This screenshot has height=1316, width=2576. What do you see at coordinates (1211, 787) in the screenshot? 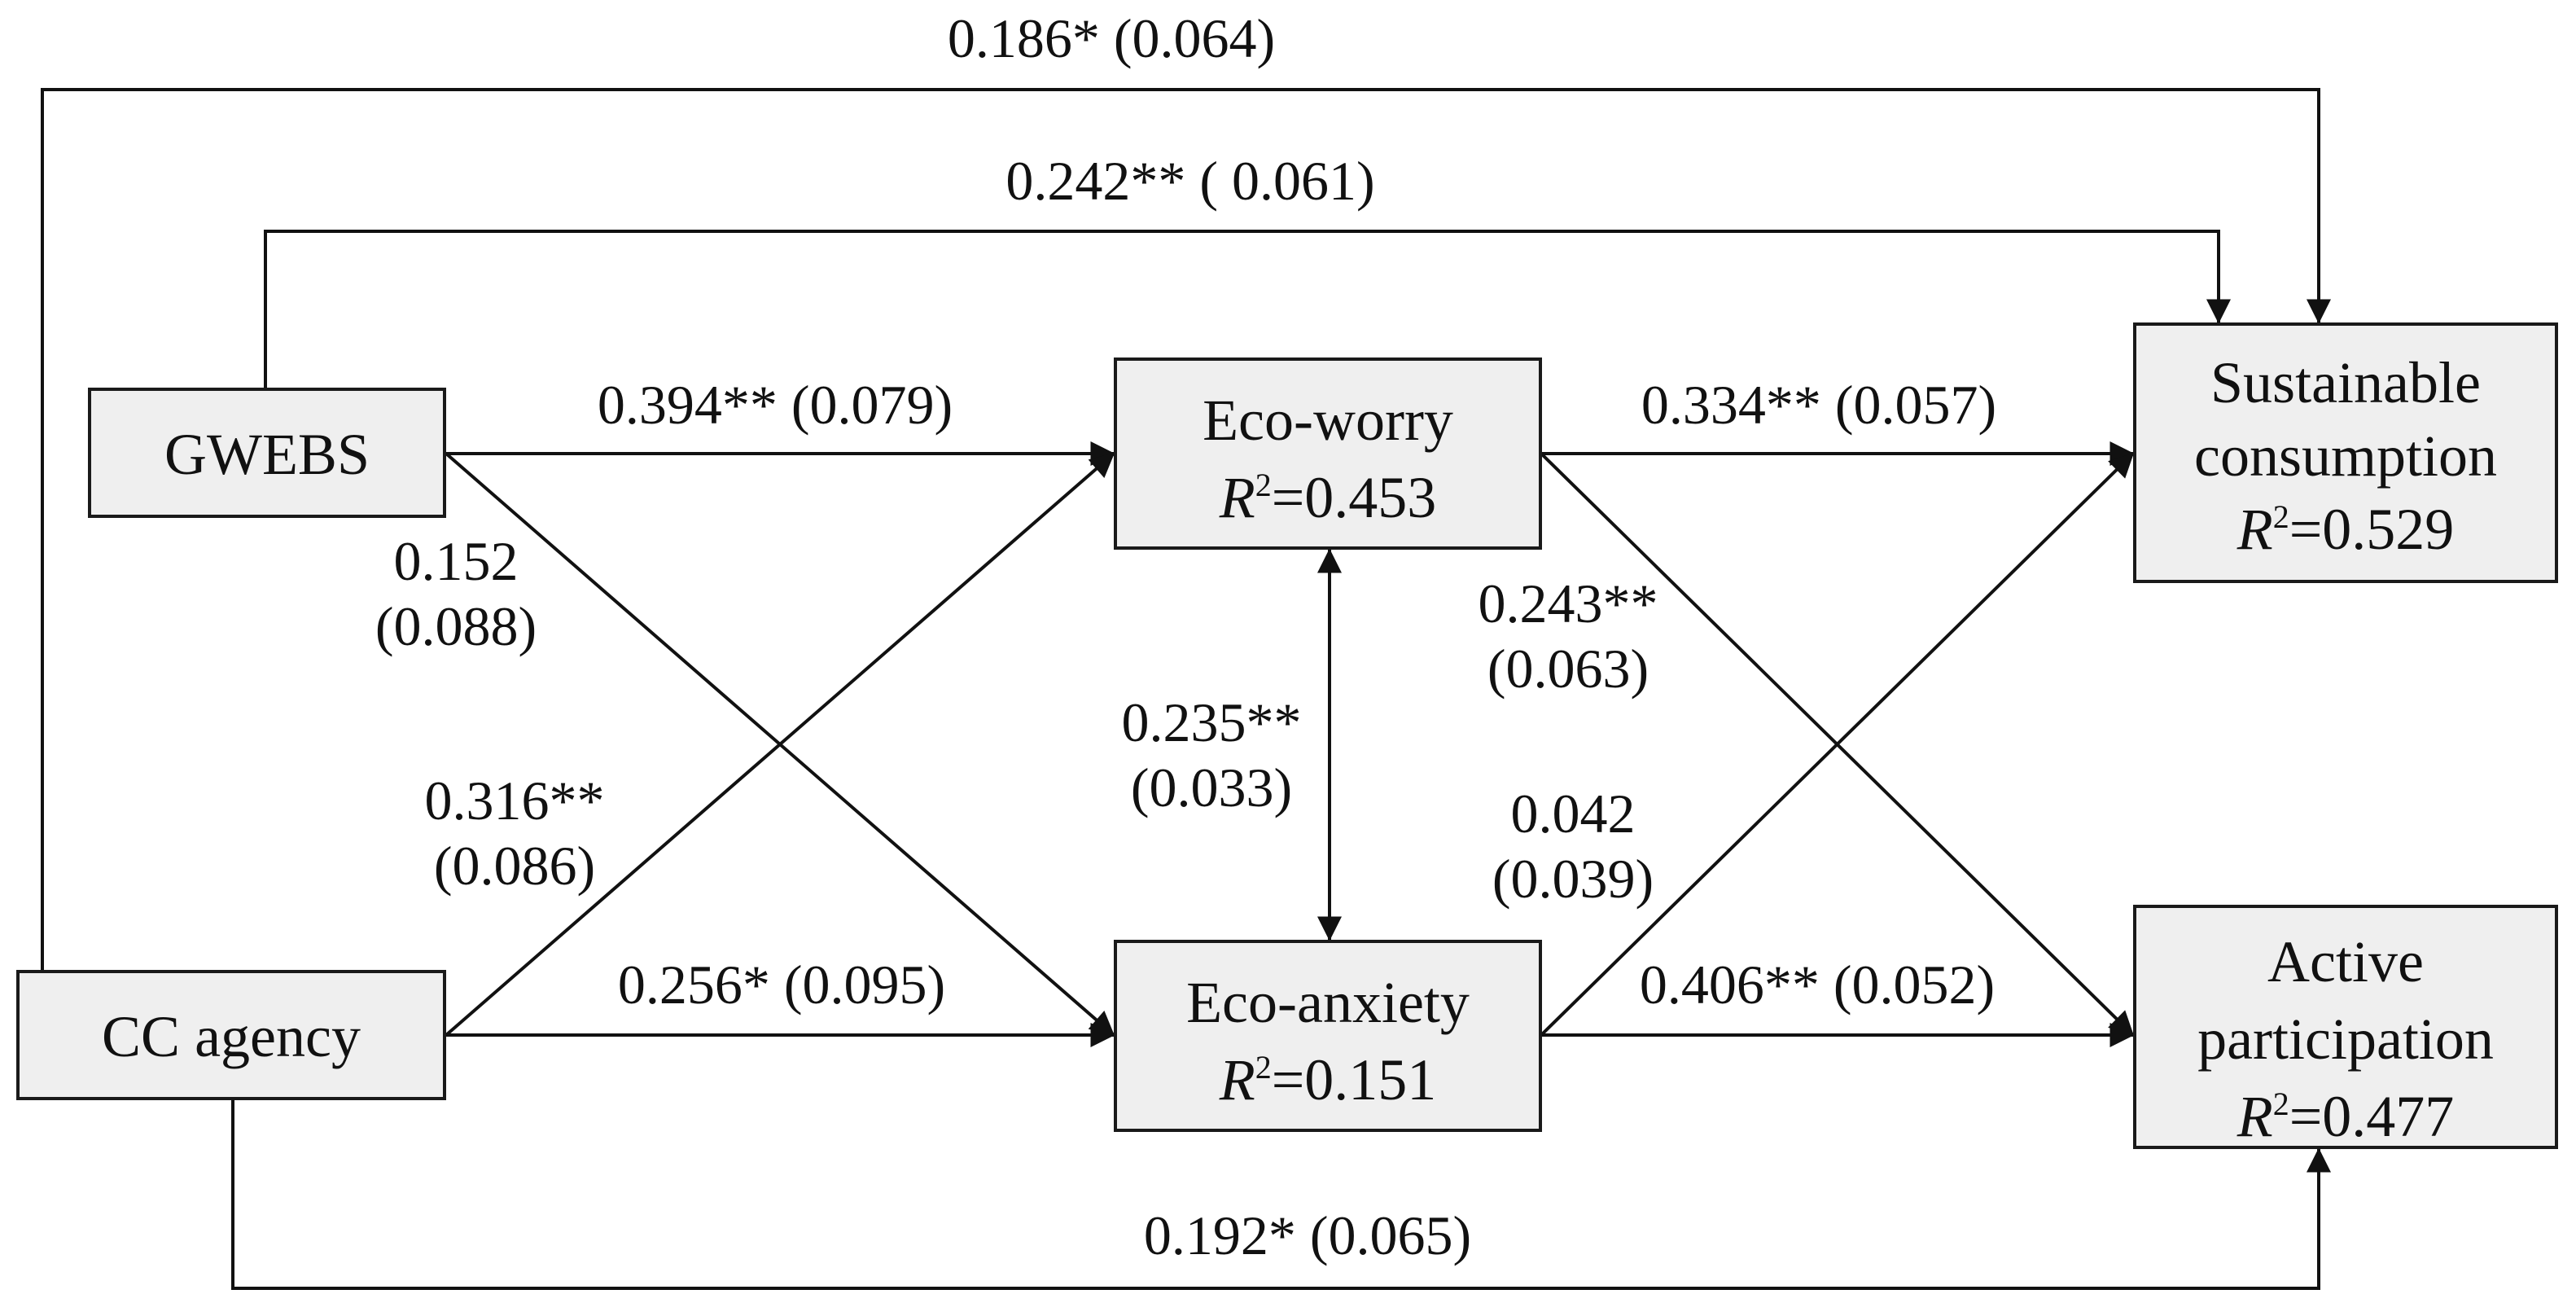
I see `label-worry-anxiety-line2: (0.033)` at bounding box center [1211, 787].